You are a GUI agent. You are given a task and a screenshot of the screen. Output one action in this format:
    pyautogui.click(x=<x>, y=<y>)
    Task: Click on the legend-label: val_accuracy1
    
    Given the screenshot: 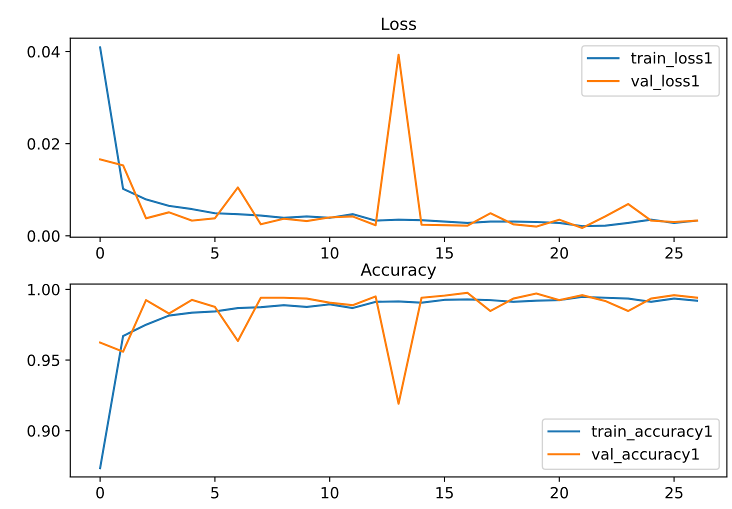 What is the action you would take?
    pyautogui.click(x=645, y=456)
    